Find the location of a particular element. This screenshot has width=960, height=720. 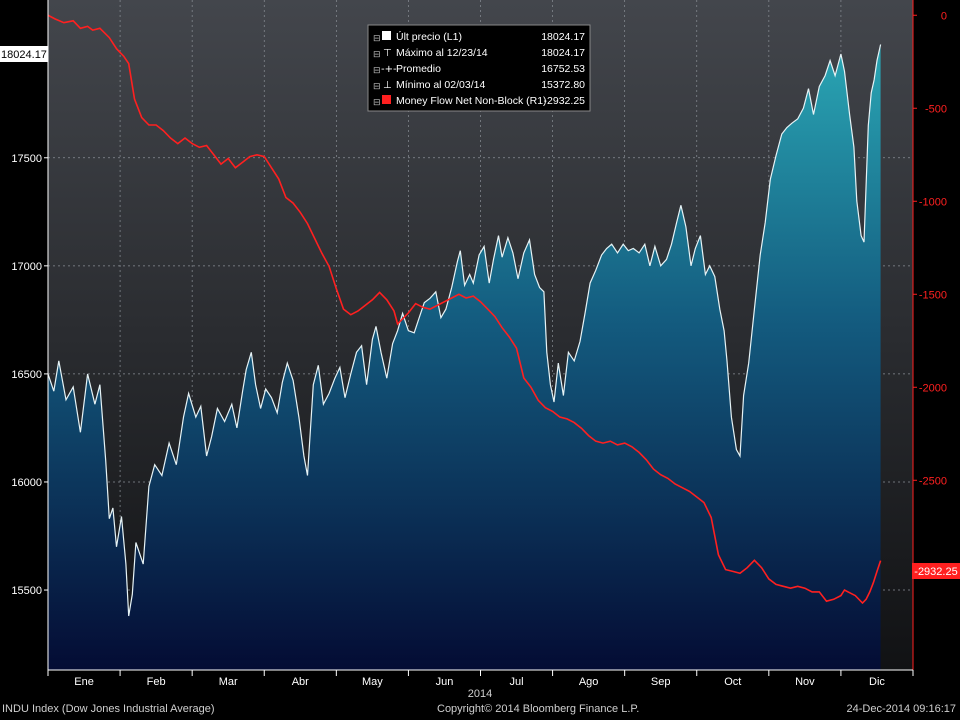

x-tick-label: Dic is located at coordinates (877, 682).